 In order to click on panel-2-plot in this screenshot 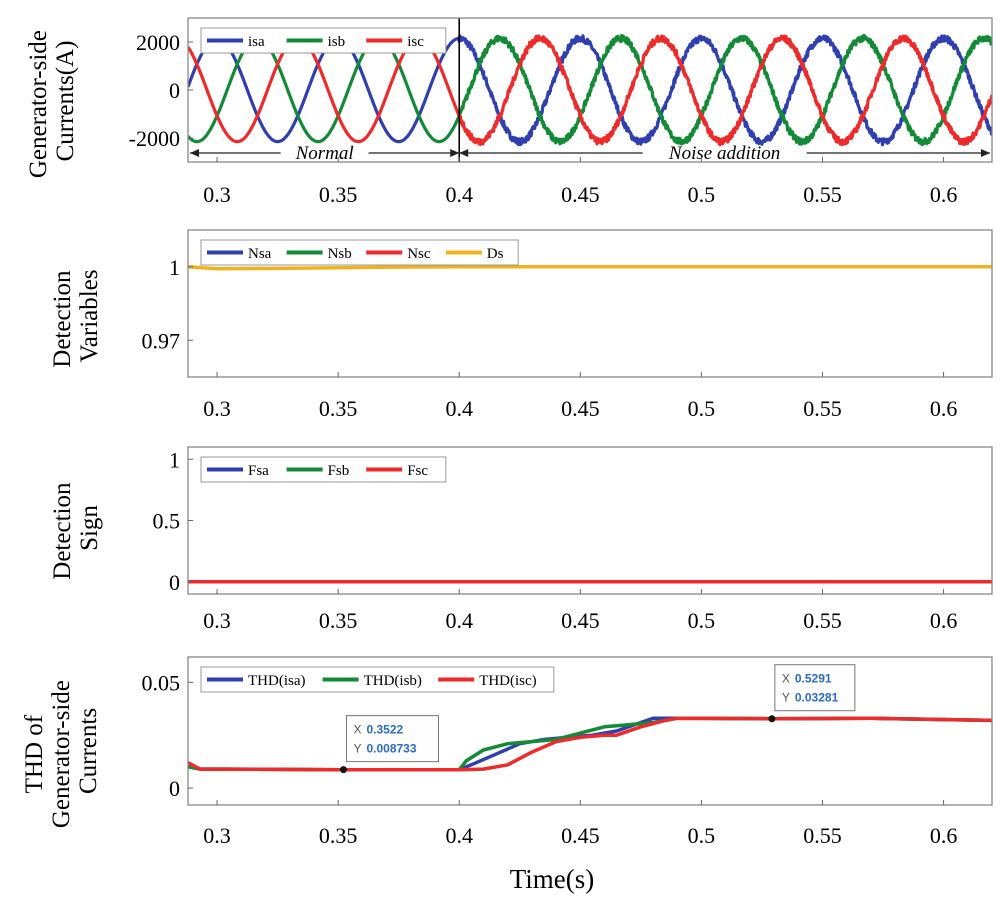, I will do `click(590, 267)`.